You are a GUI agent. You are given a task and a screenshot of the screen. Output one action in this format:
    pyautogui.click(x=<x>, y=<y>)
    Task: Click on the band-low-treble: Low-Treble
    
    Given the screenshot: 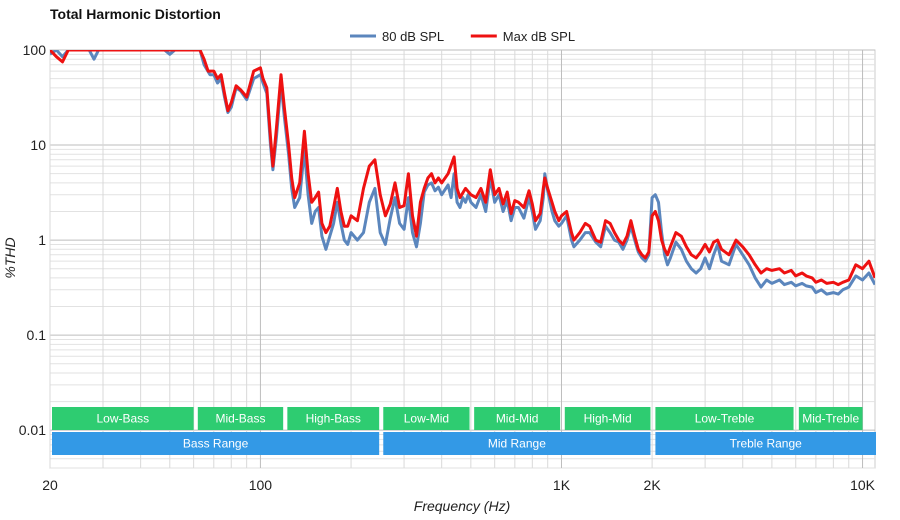 What is the action you would take?
    pyautogui.click(x=724, y=418)
    